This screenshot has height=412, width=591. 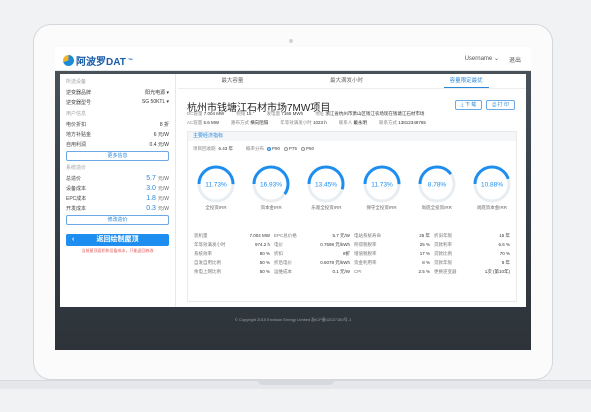 I want to click on info-value: 浙江省杭州市萧山区钱江农场现在钱塘江石材市场, so click(x=374, y=113).